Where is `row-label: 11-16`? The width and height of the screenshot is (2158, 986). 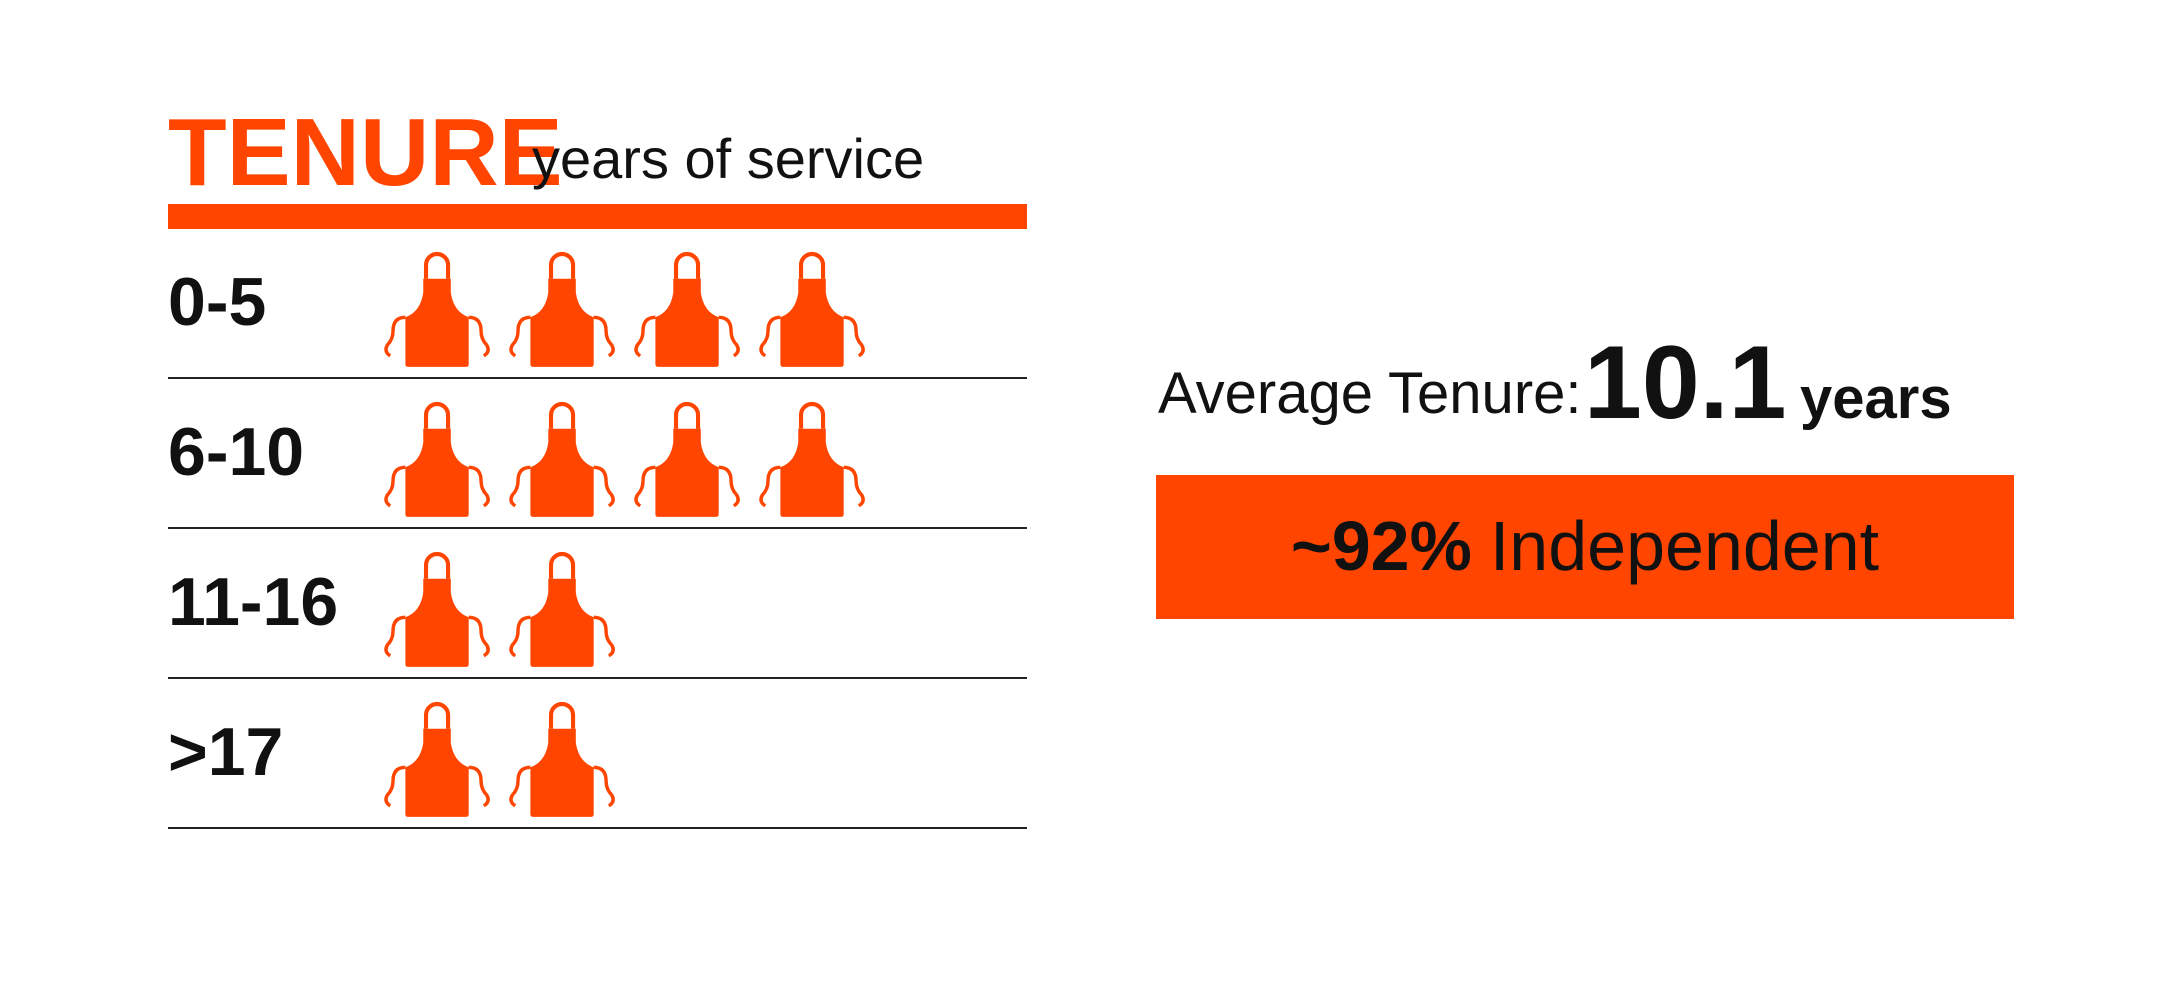 row-label: 11-16 is located at coordinates (253, 602).